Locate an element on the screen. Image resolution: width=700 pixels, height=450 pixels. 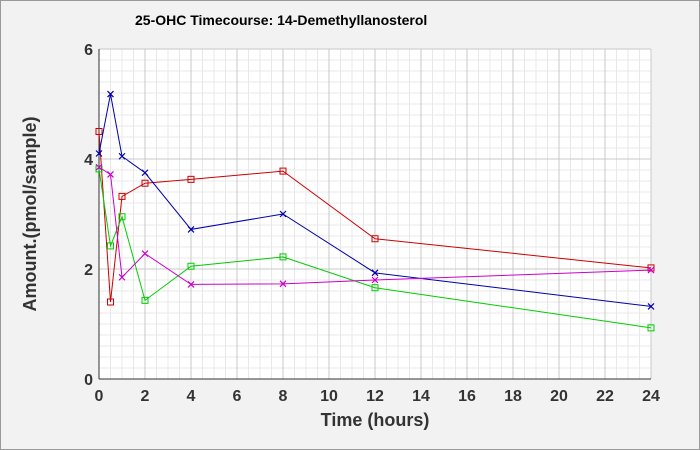
x-tick-label: 24 is located at coordinates (651, 396).